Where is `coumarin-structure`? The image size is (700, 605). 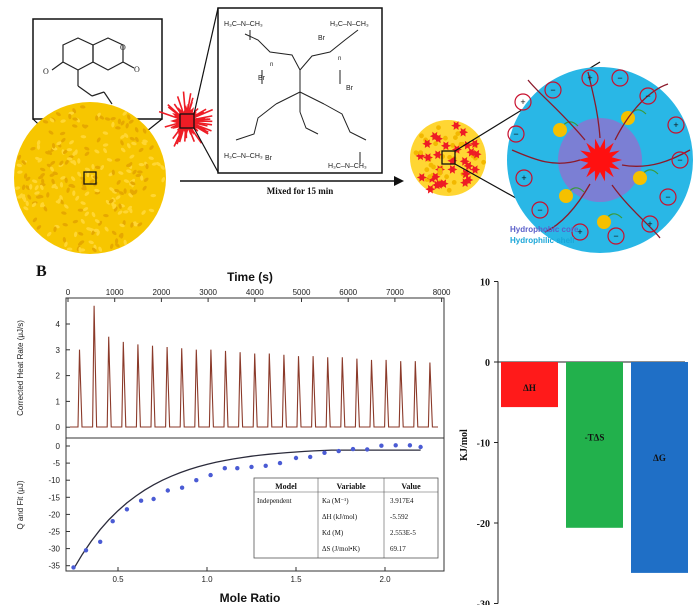
coumarin-structure is located at coordinates (93, 71).